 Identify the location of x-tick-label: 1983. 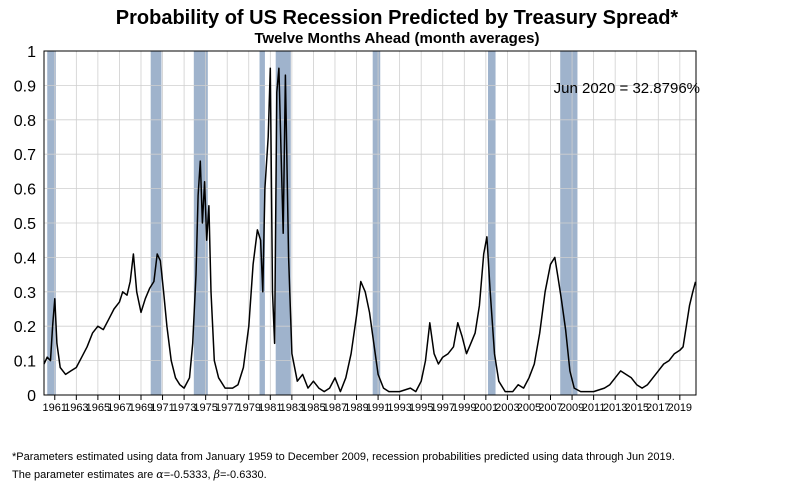
(292, 408).